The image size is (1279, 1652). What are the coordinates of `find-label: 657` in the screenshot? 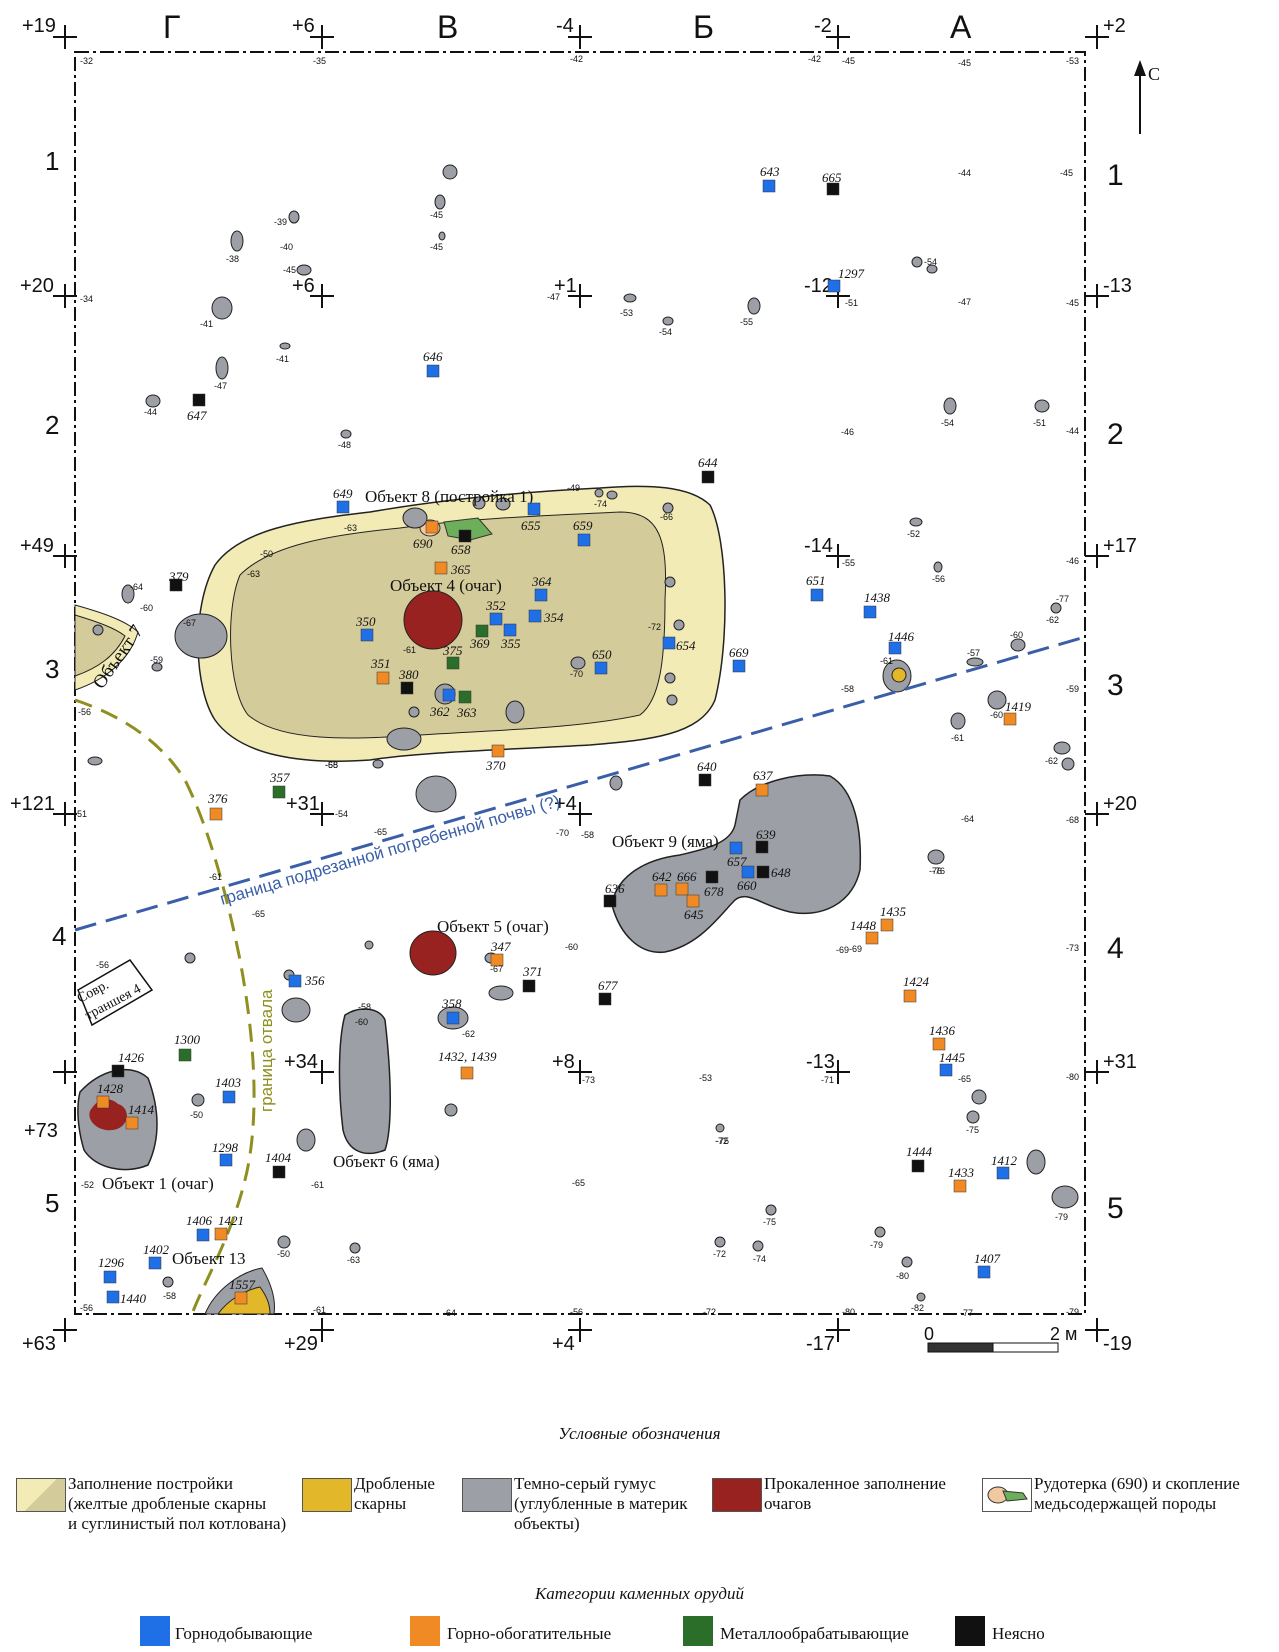 It's located at (737, 861).